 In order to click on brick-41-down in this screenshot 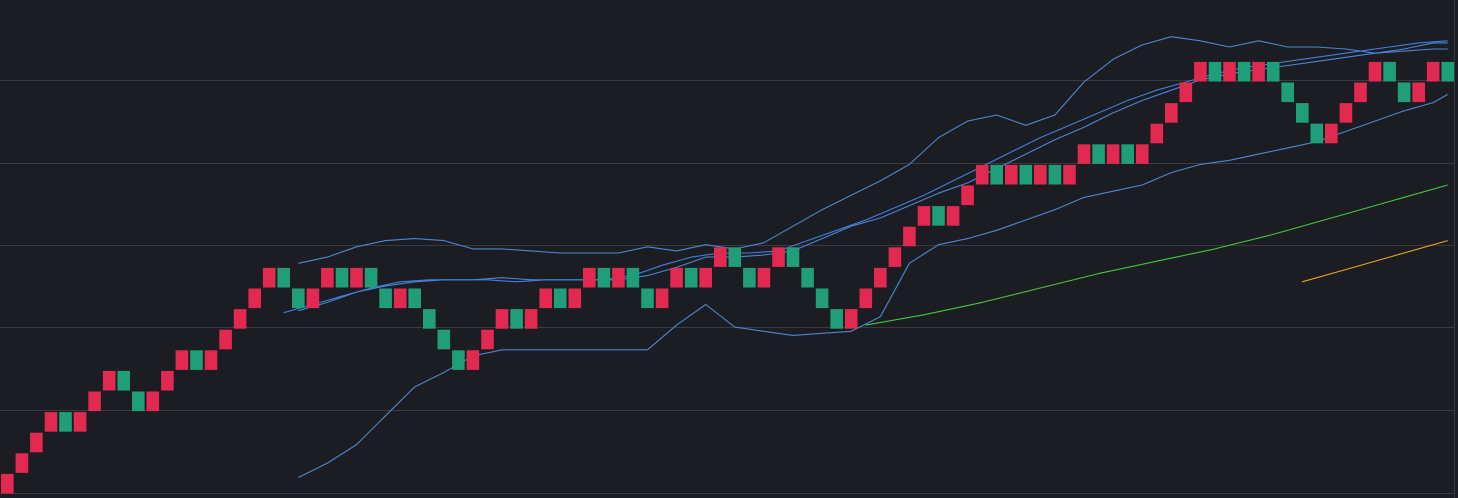, I will do `click(604, 277)`.